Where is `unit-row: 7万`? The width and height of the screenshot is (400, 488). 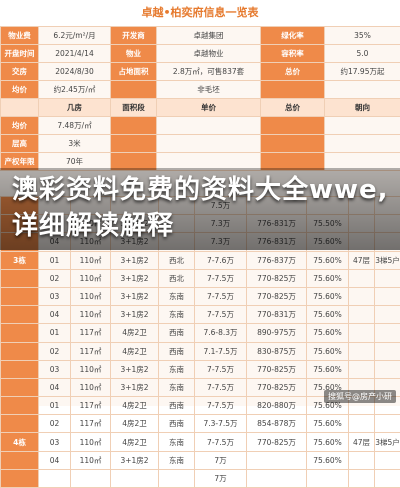 unit-row: 7万 is located at coordinates (200, 478).